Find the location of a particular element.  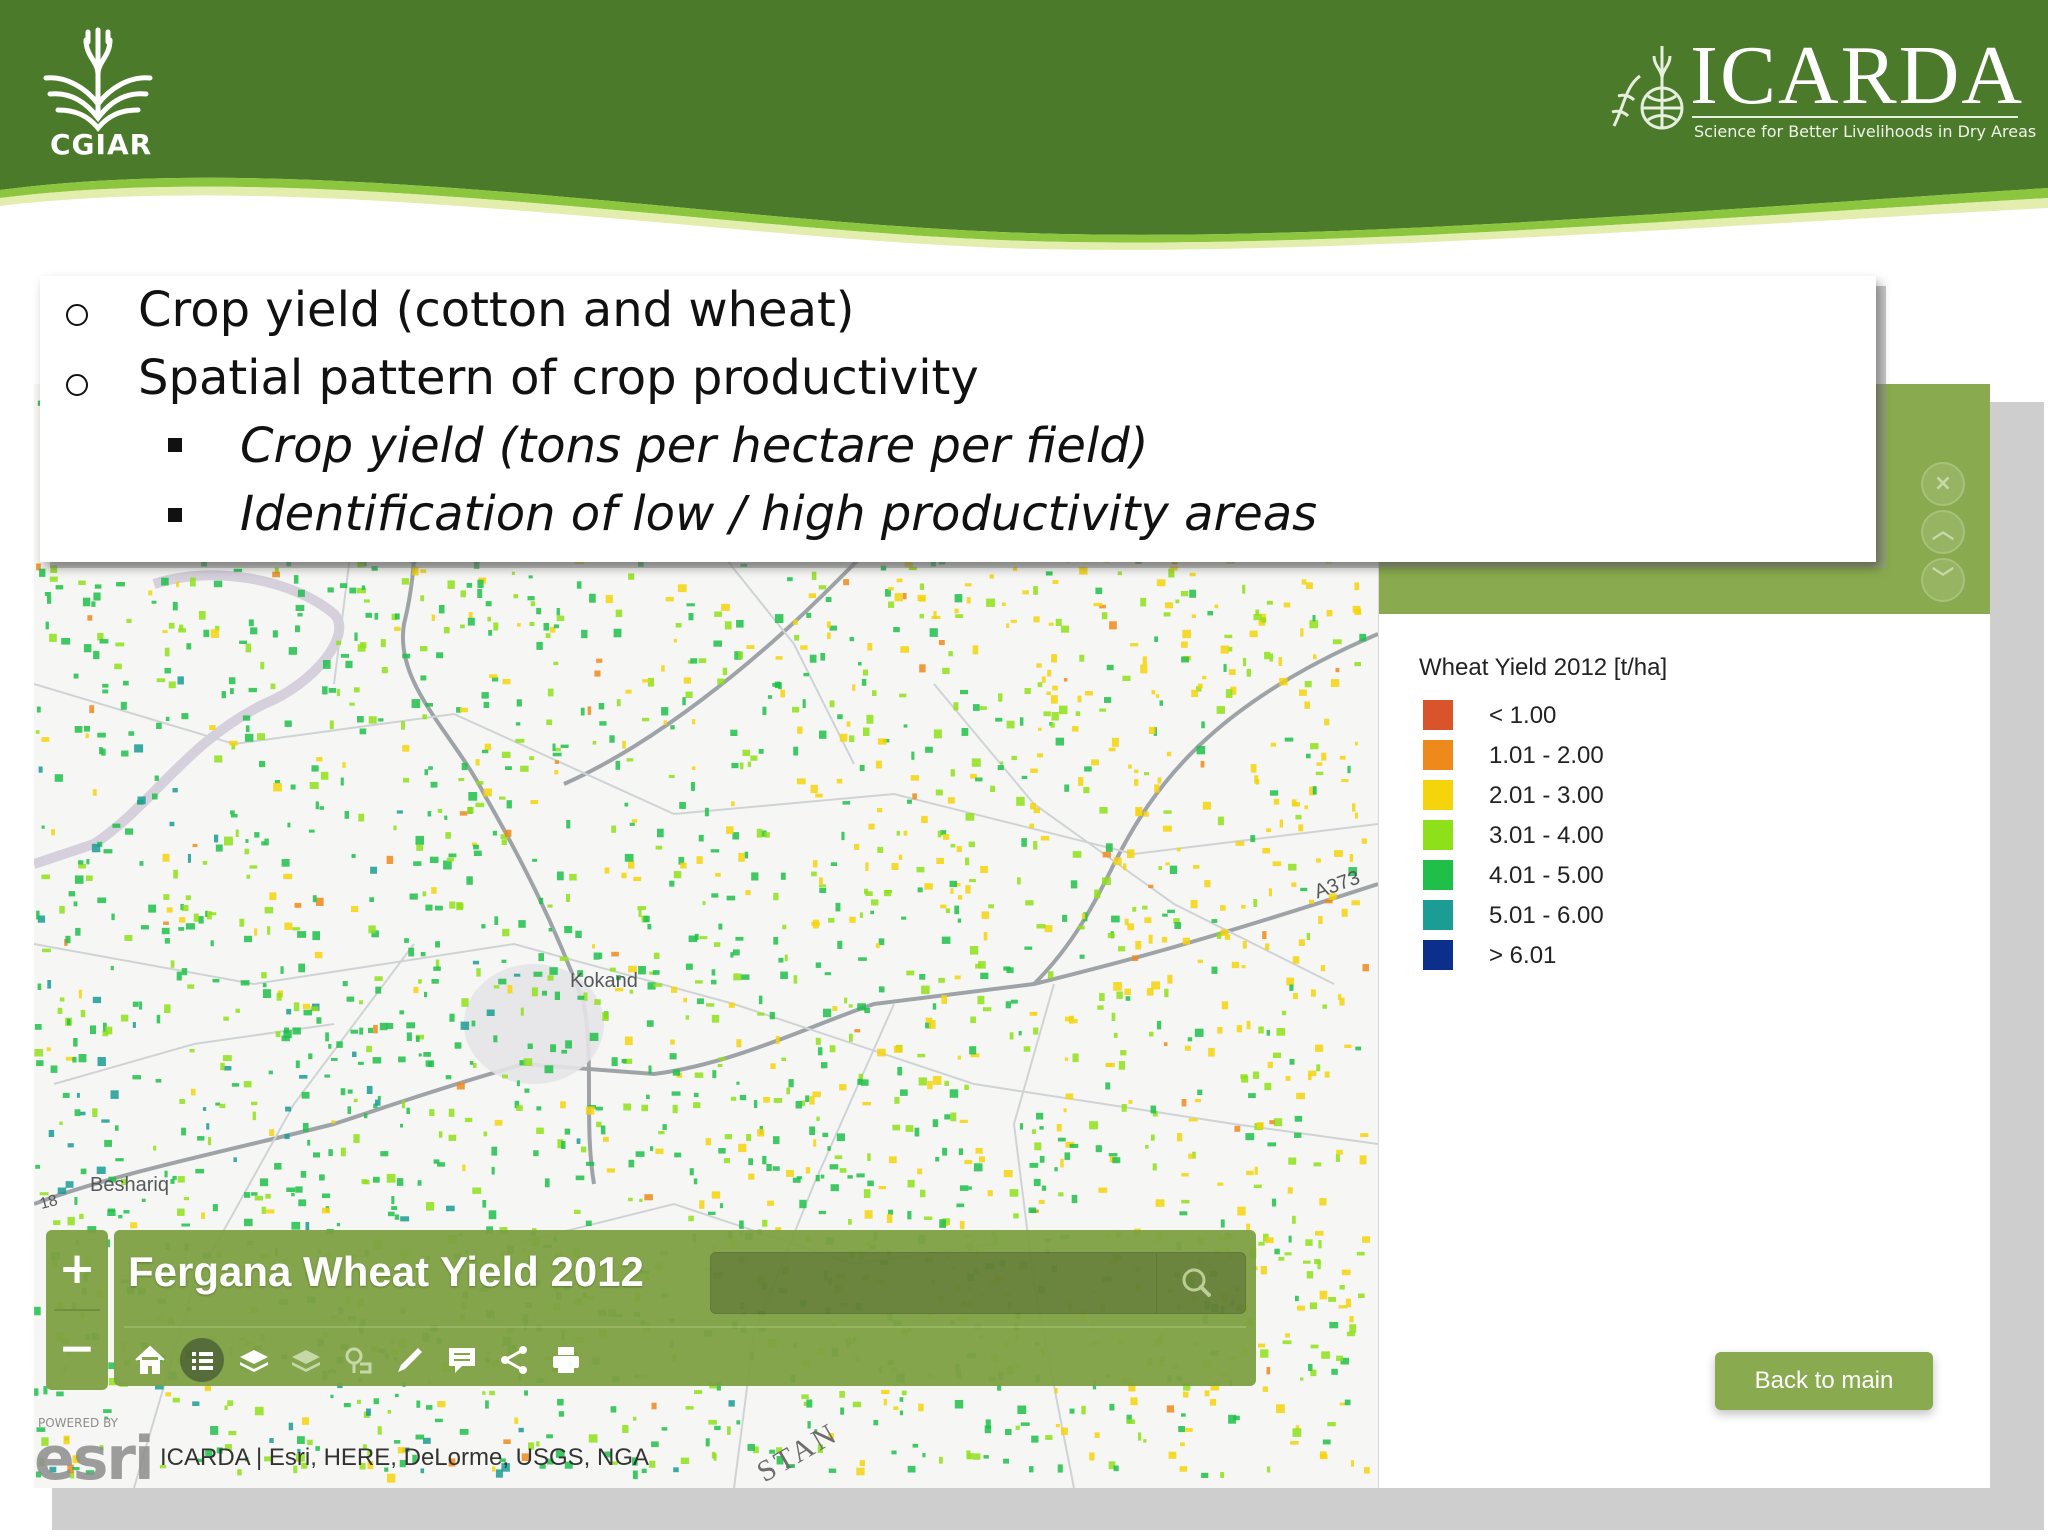

list-icon is located at coordinates (202, 1360).